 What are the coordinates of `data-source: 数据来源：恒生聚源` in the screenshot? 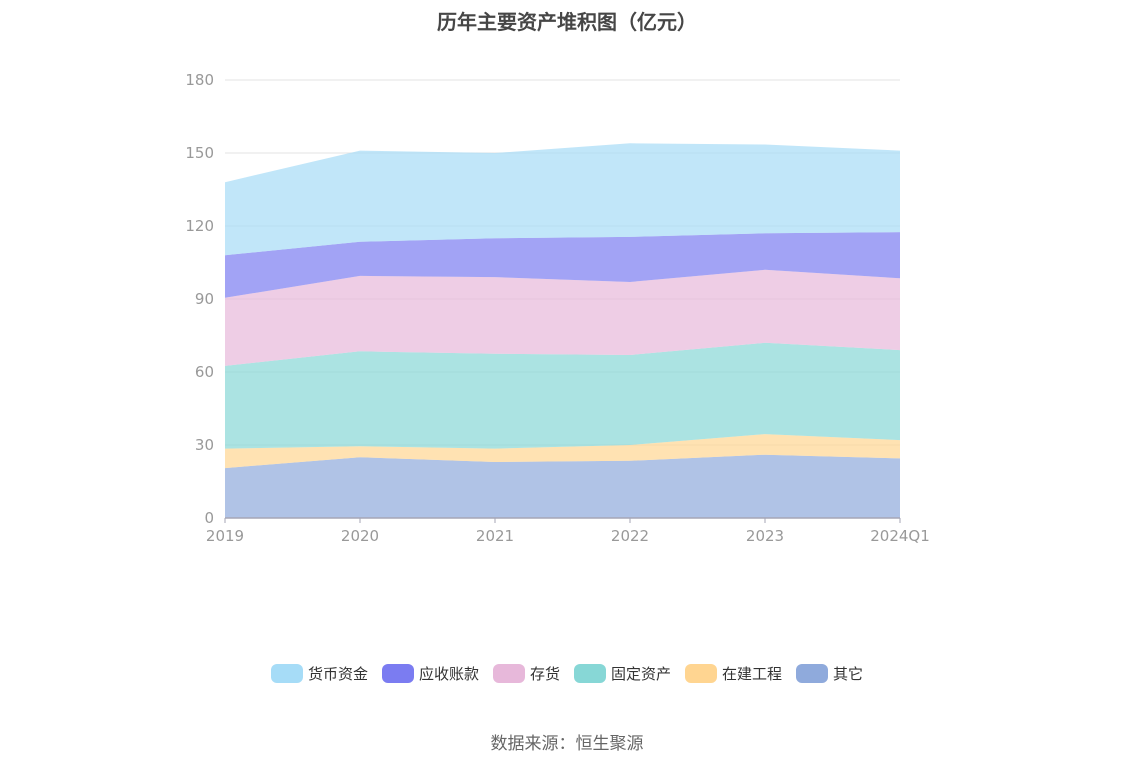 It's located at (567, 744).